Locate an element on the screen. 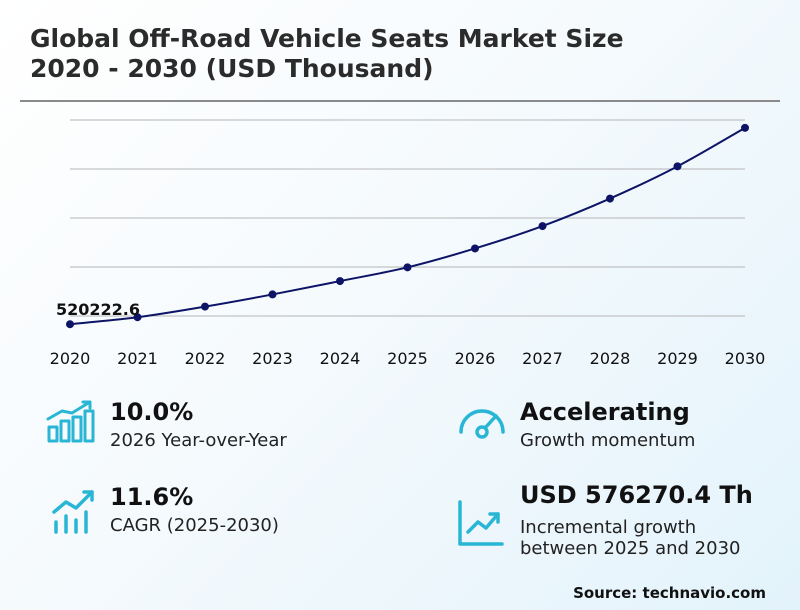 The width and height of the screenshot is (800, 610). x-tick-label-2027: 2027 is located at coordinates (542, 358).